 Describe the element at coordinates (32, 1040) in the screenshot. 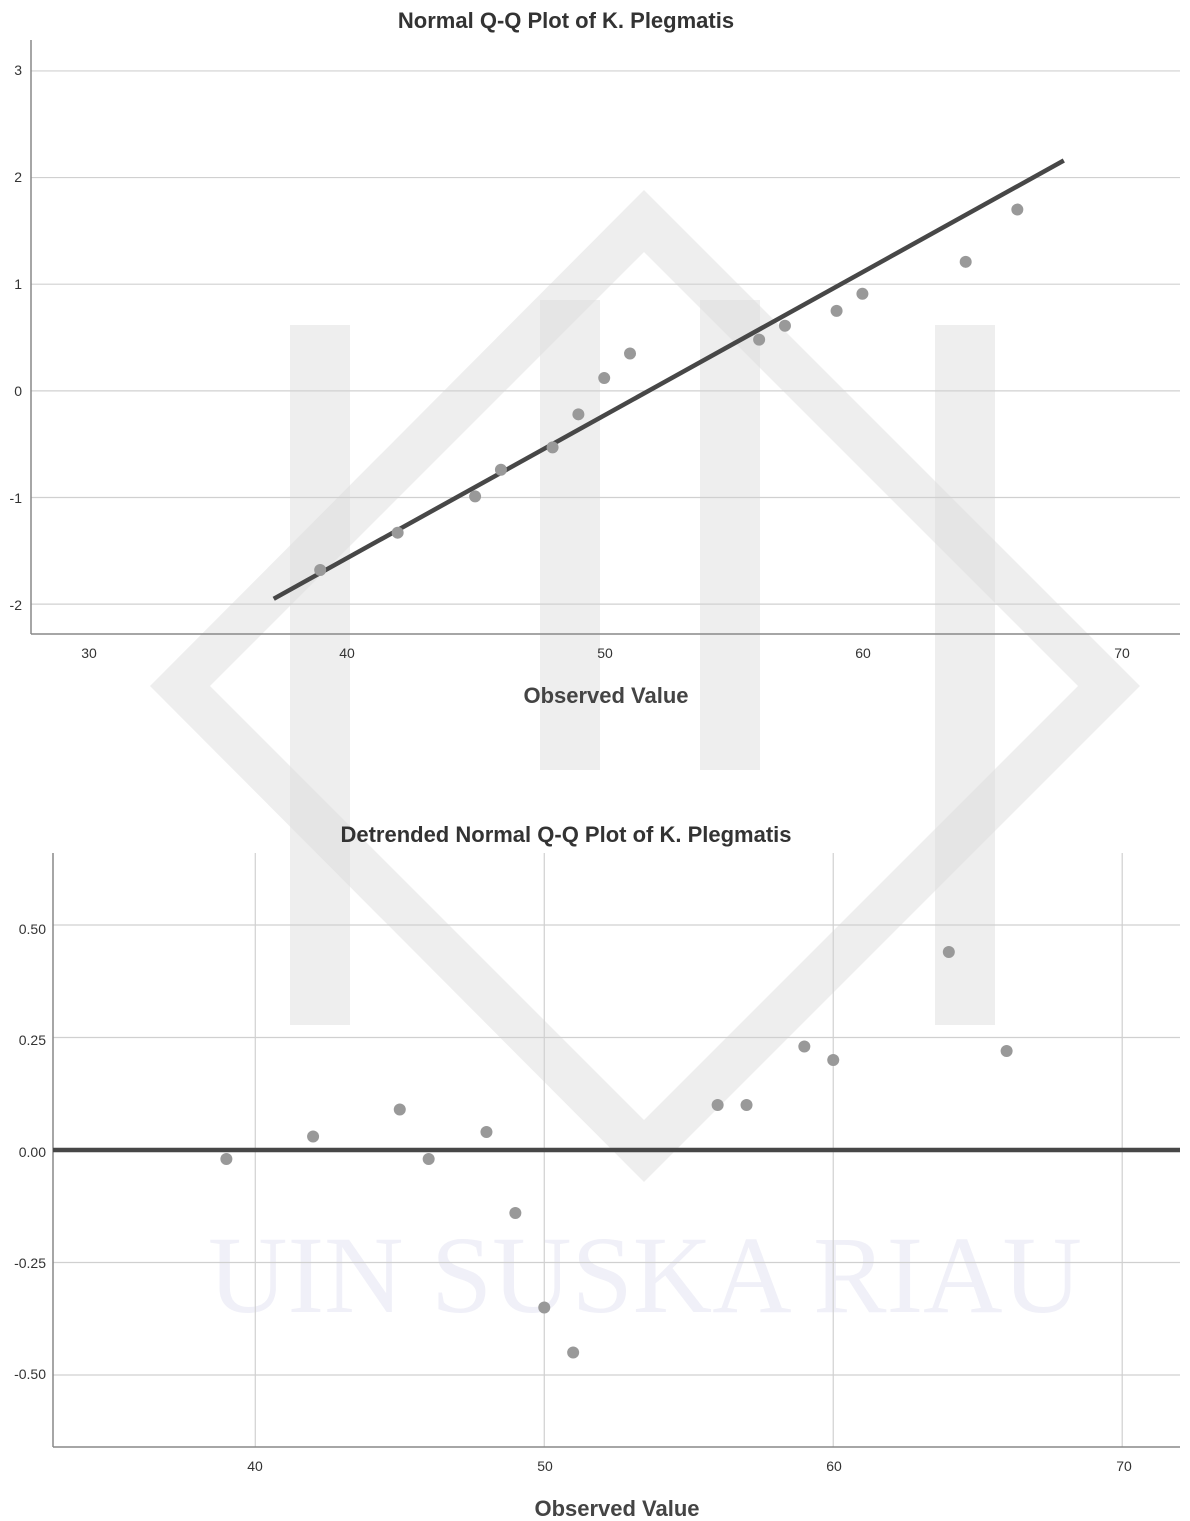

I see `y-tick-label: 0.25` at that location.